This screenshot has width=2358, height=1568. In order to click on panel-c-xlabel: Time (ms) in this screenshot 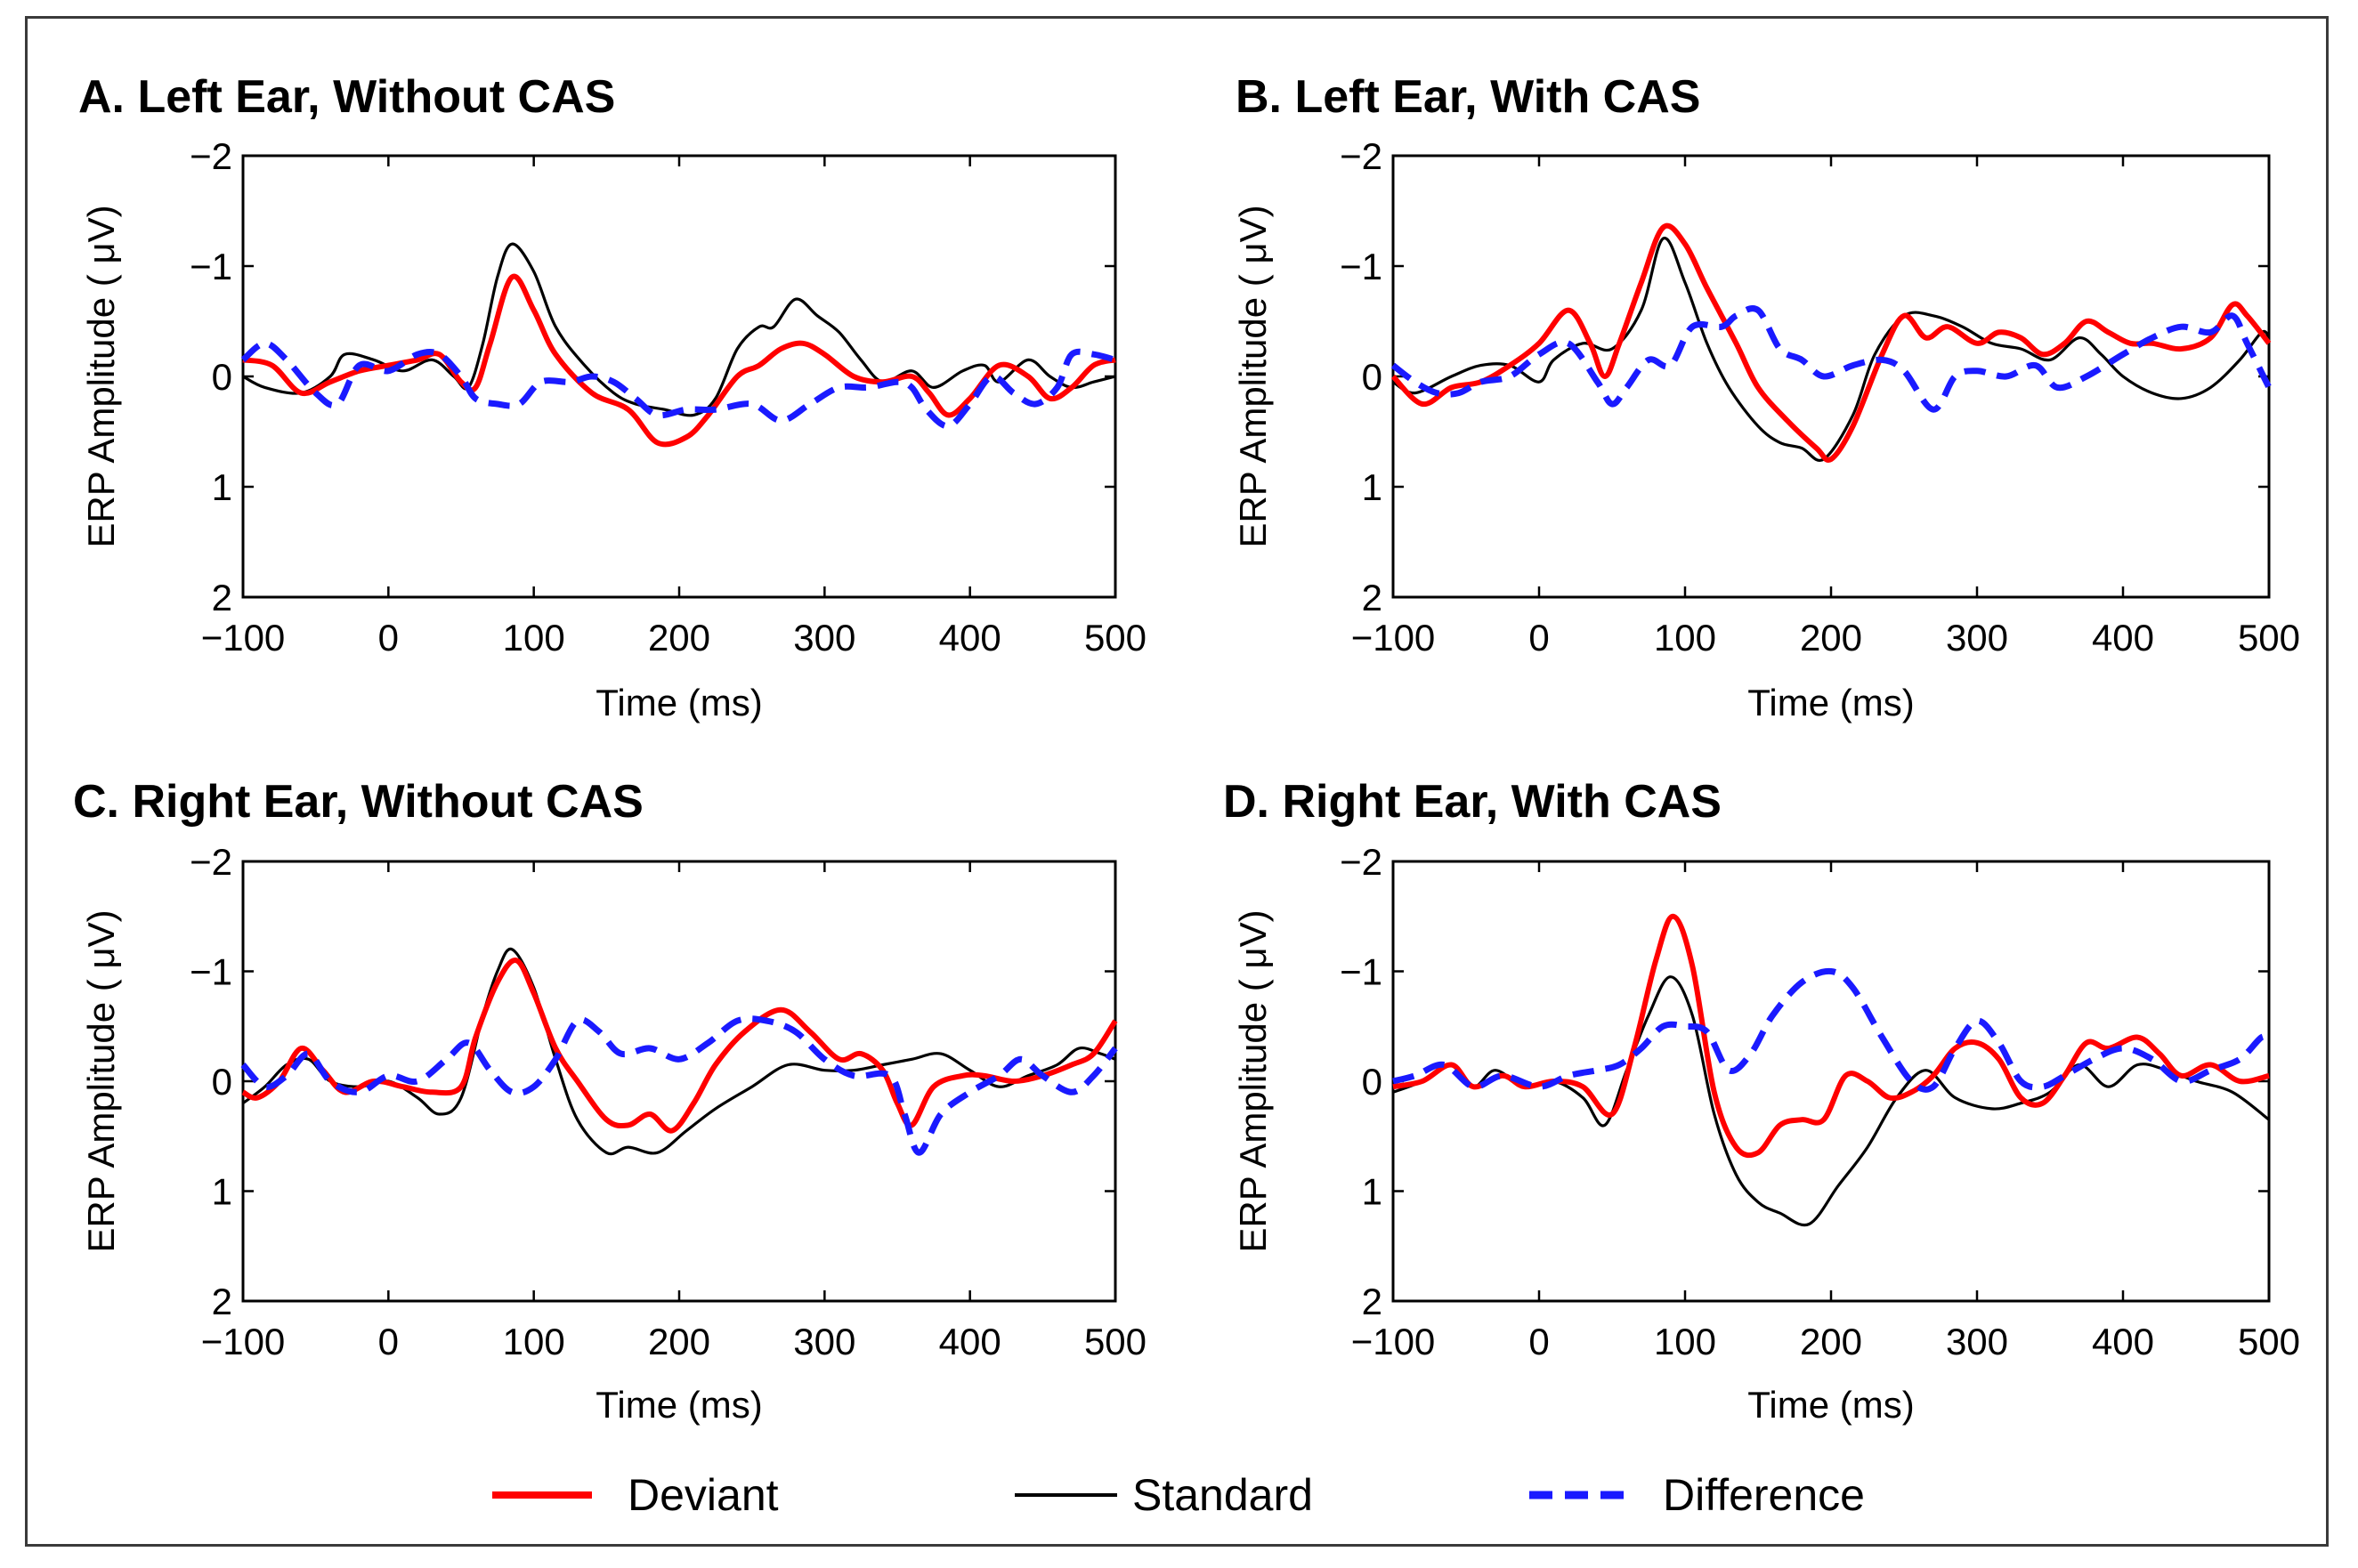, I will do `click(679, 1405)`.